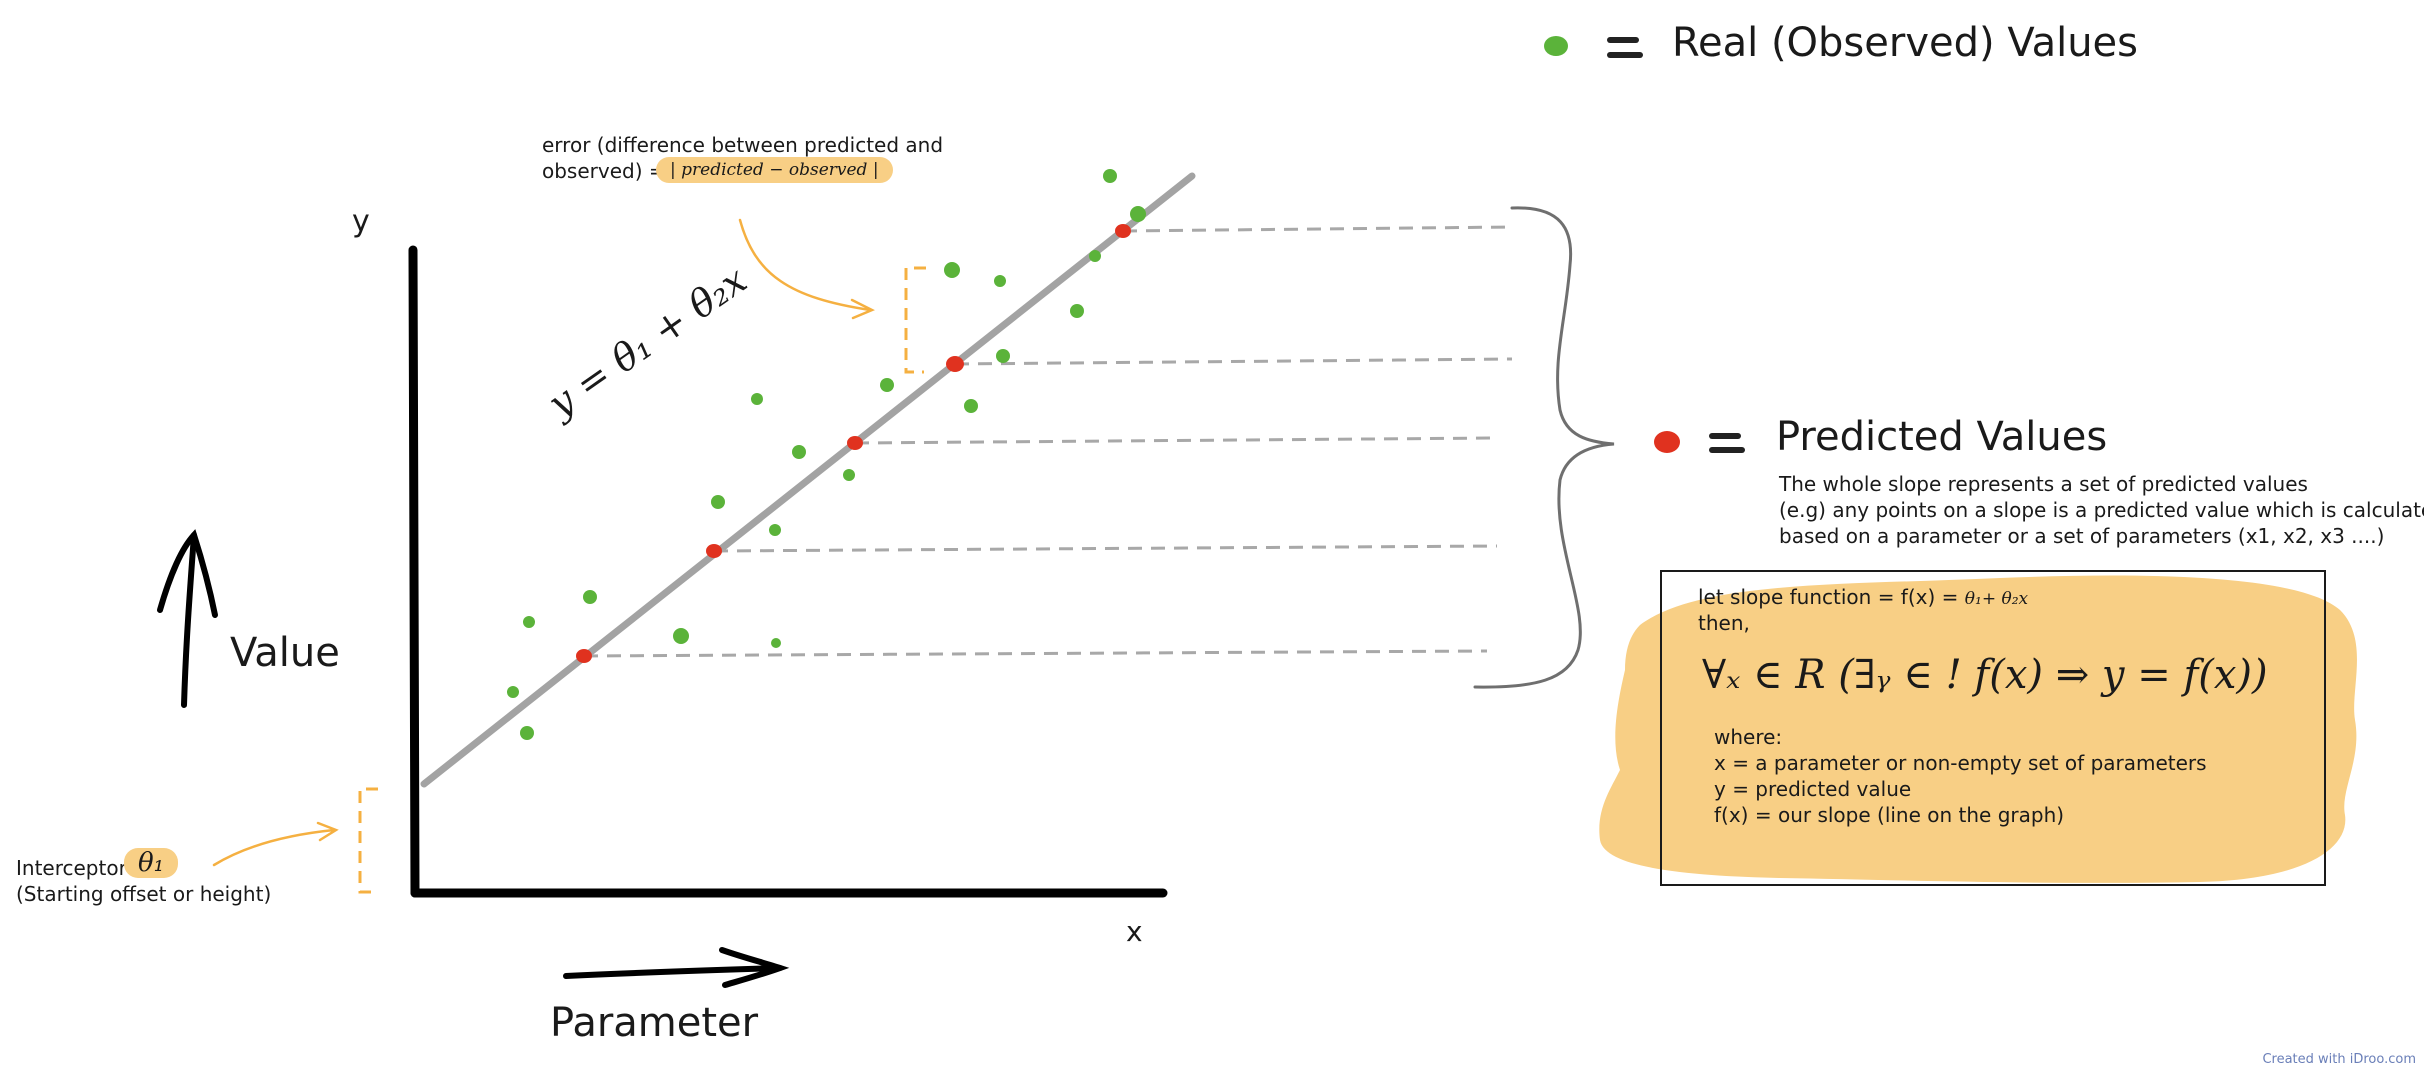 The width and height of the screenshot is (2424, 1071). What do you see at coordinates (1813, 789) in the screenshot?
I see `box-where-y: y = predicted value` at bounding box center [1813, 789].